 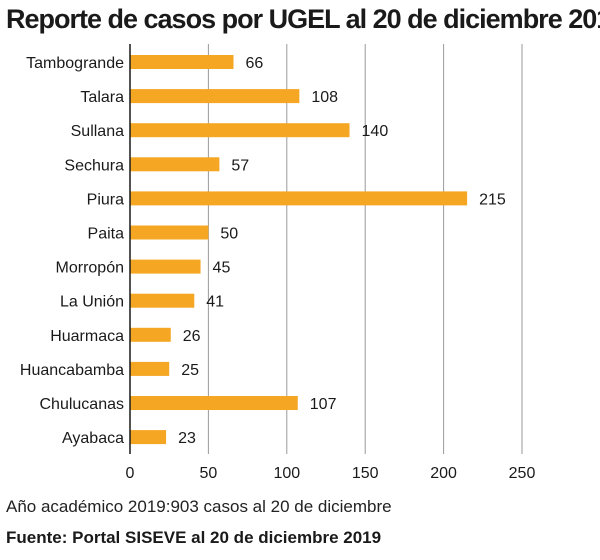 What do you see at coordinates (106, 234) in the screenshot?
I see `category-label: Paita` at bounding box center [106, 234].